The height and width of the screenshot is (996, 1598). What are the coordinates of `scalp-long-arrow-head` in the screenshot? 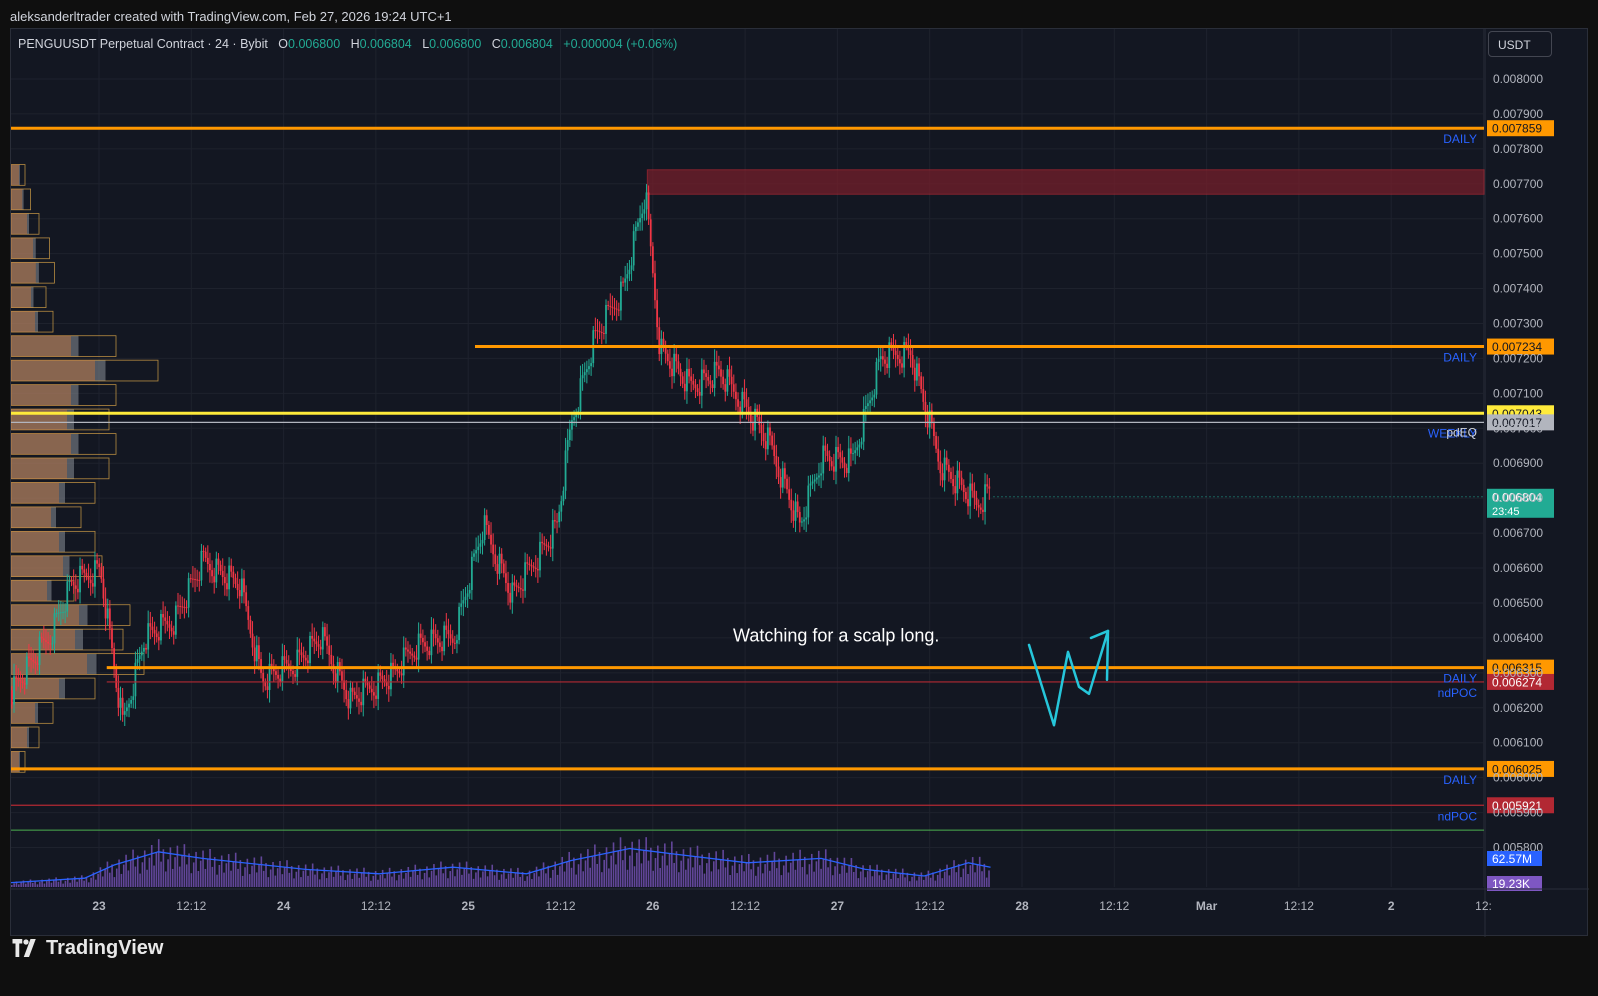 It's located at (1099, 655).